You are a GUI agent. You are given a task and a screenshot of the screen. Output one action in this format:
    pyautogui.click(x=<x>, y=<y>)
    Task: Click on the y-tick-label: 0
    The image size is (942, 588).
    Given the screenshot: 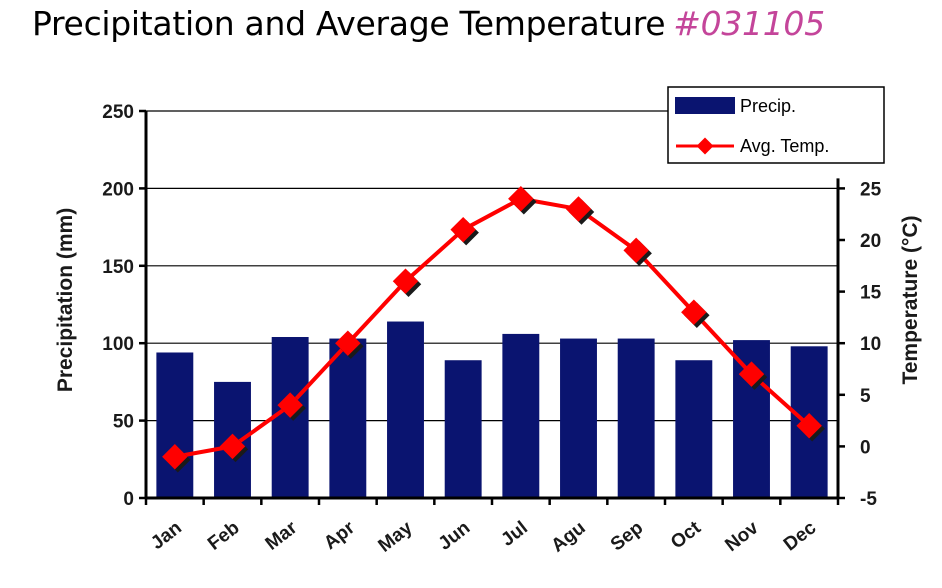 What is the action you would take?
    pyautogui.click(x=128, y=499)
    